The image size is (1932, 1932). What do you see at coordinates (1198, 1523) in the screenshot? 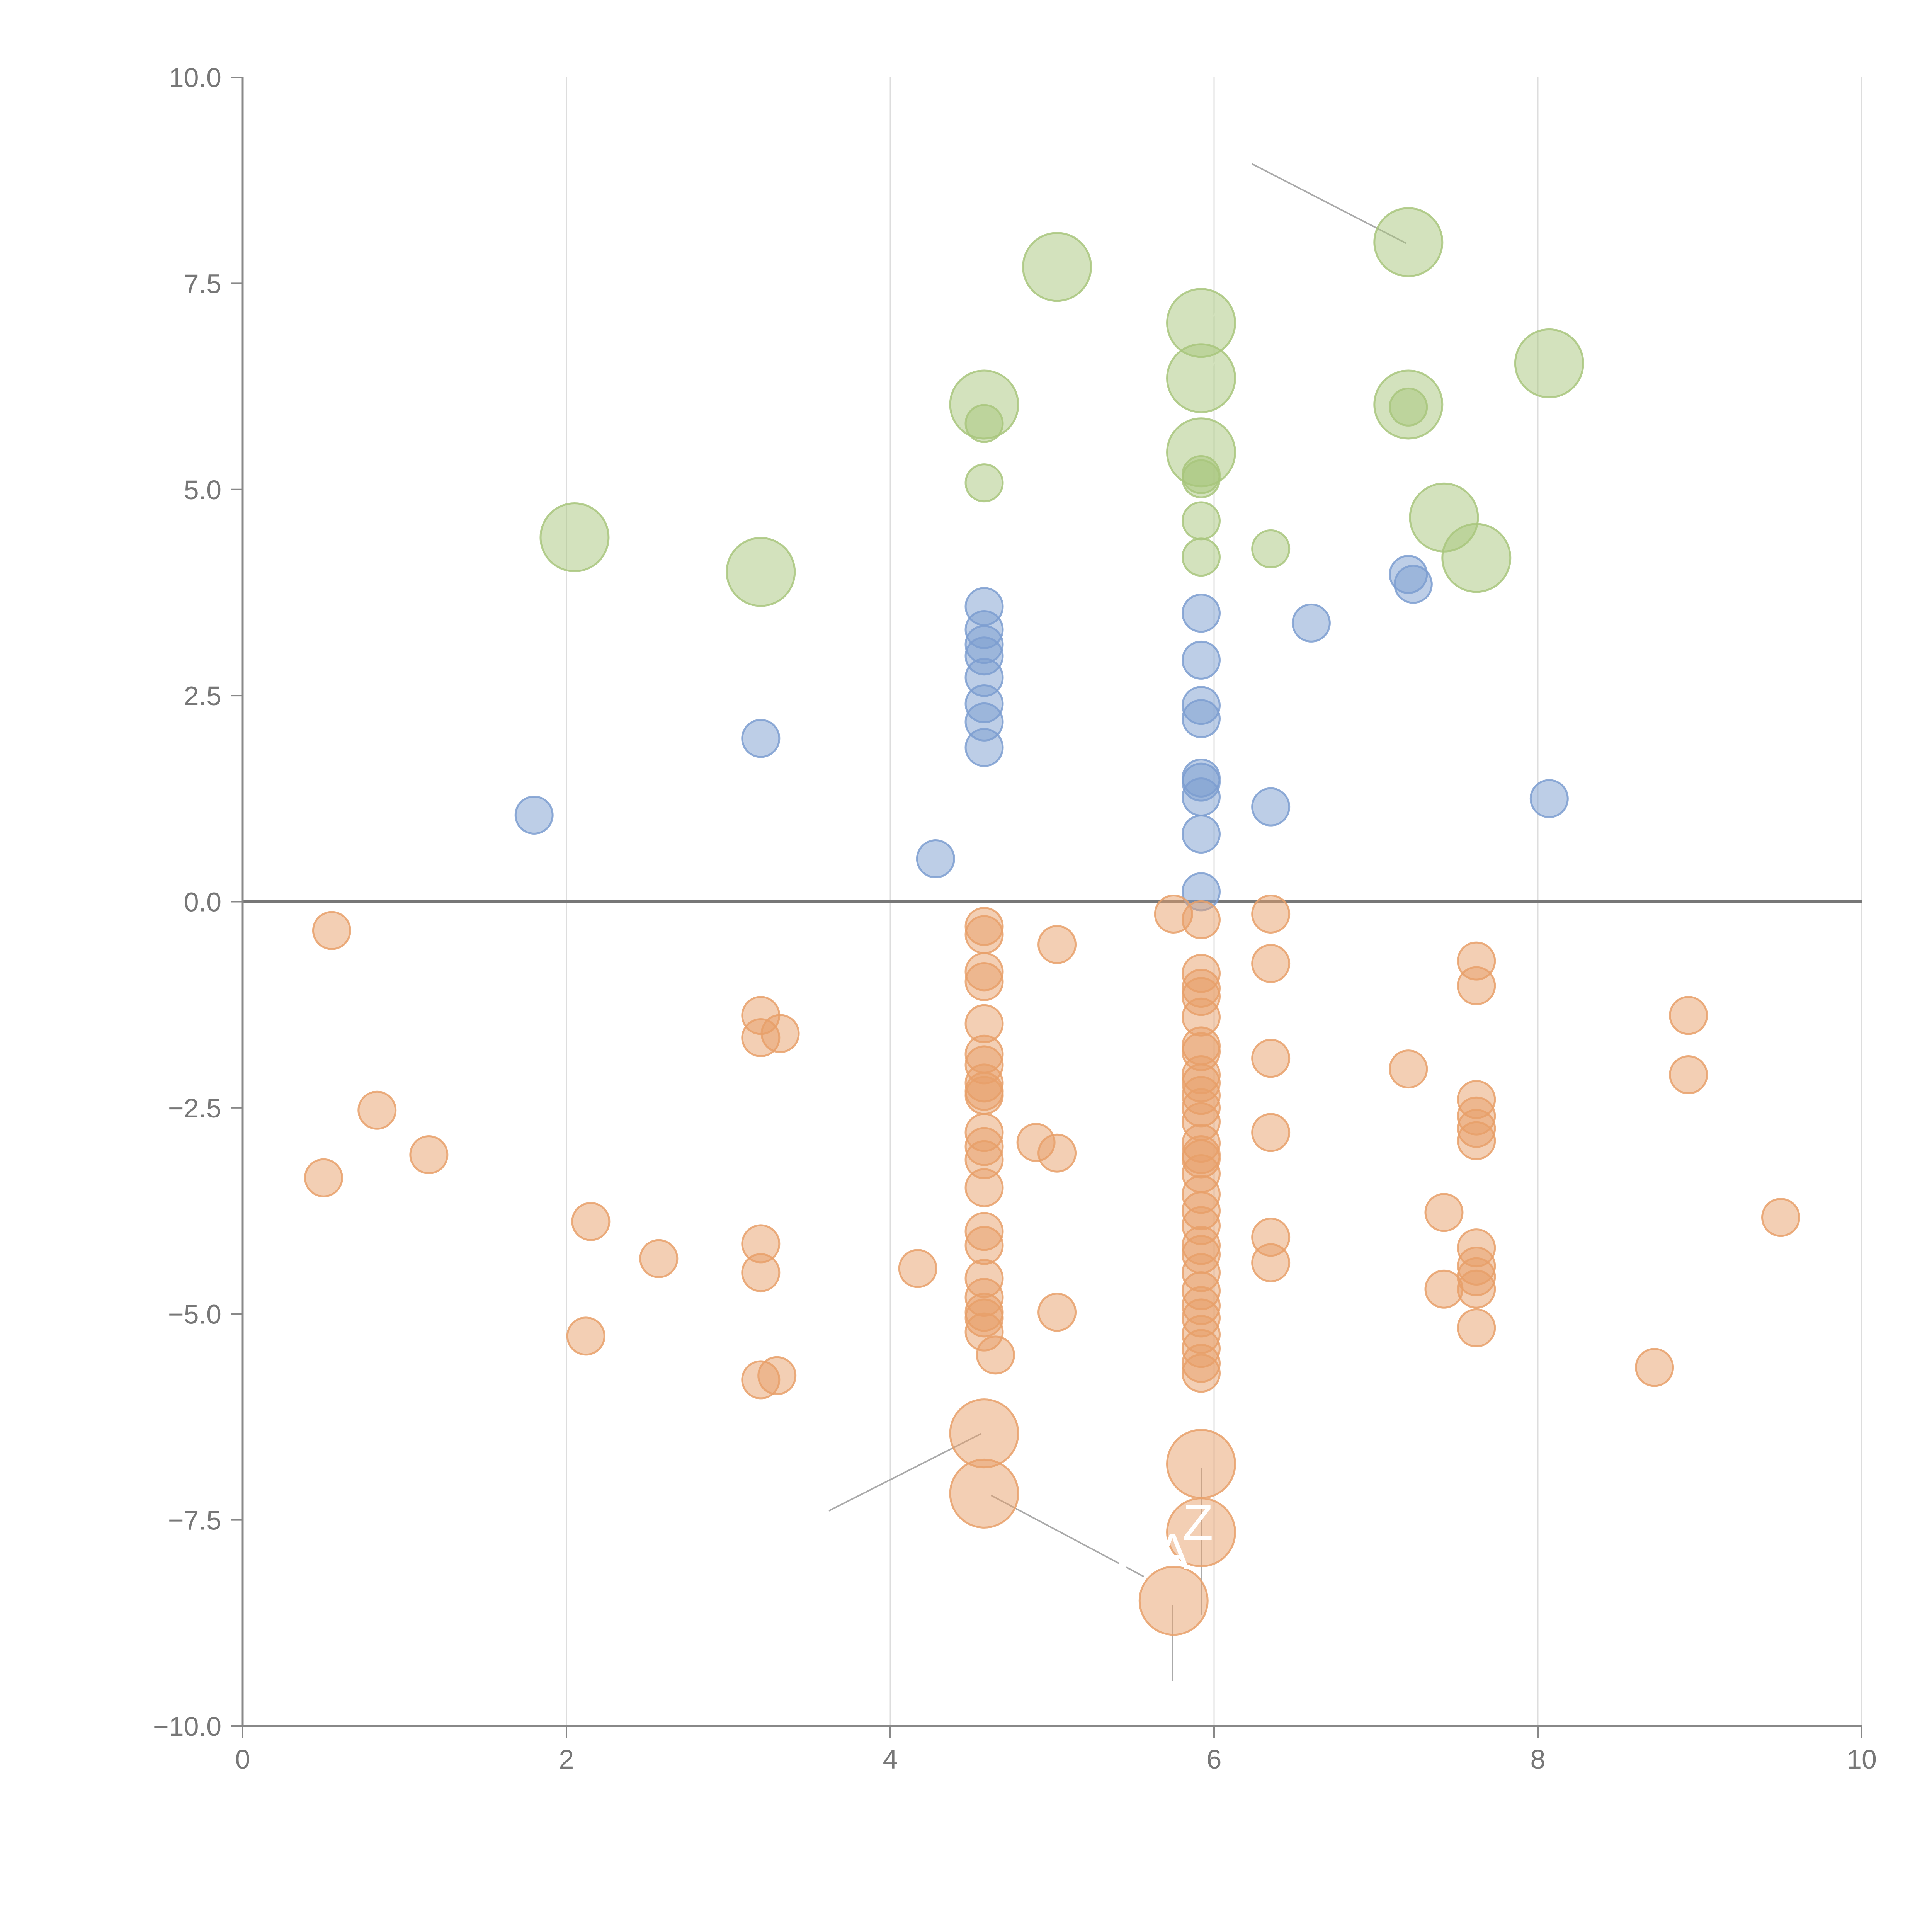
I see `annotation-label: Z` at bounding box center [1198, 1523].